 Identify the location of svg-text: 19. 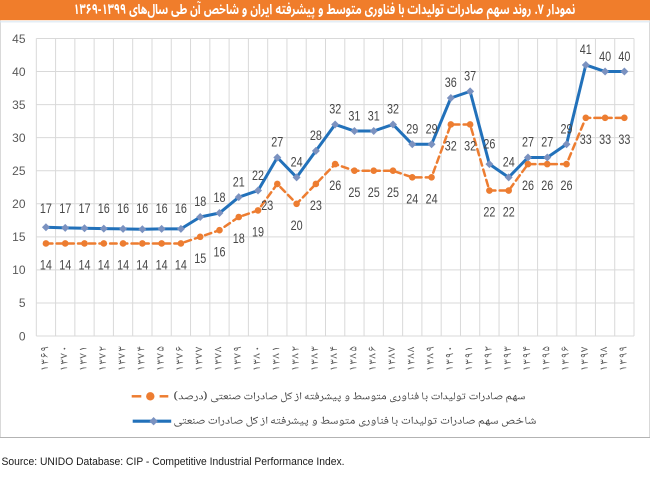
(258, 232).